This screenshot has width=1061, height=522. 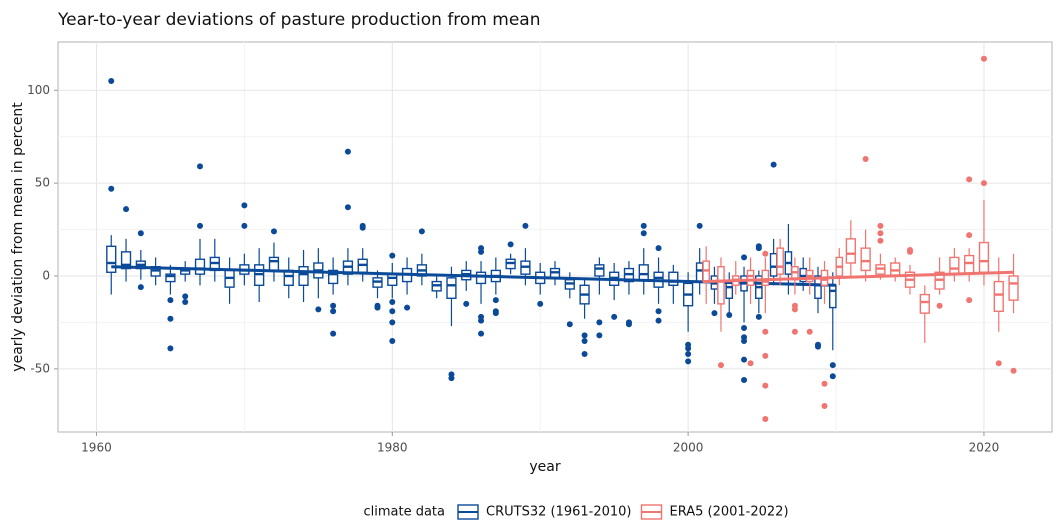 I want to click on y-tick-label: -50, so click(x=40, y=368).